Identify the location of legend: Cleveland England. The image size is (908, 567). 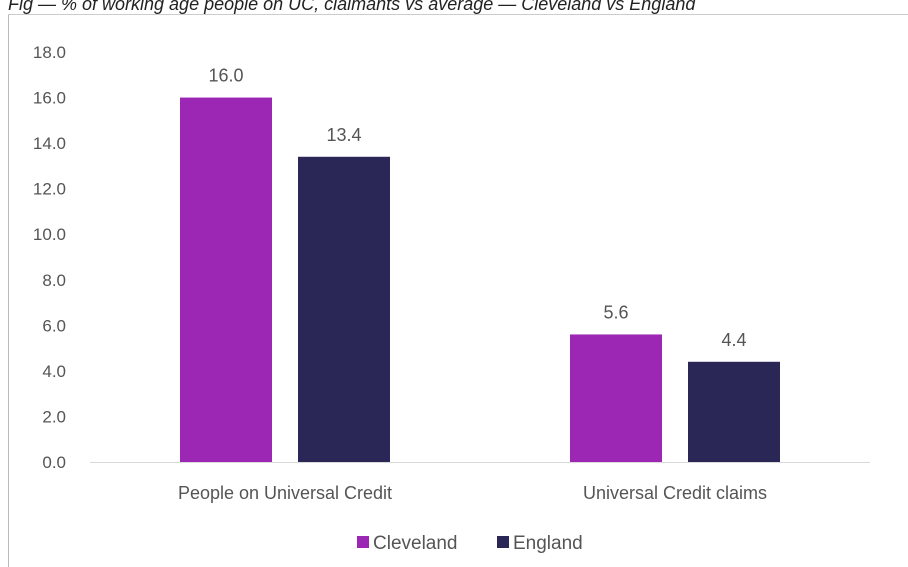
(470, 543).